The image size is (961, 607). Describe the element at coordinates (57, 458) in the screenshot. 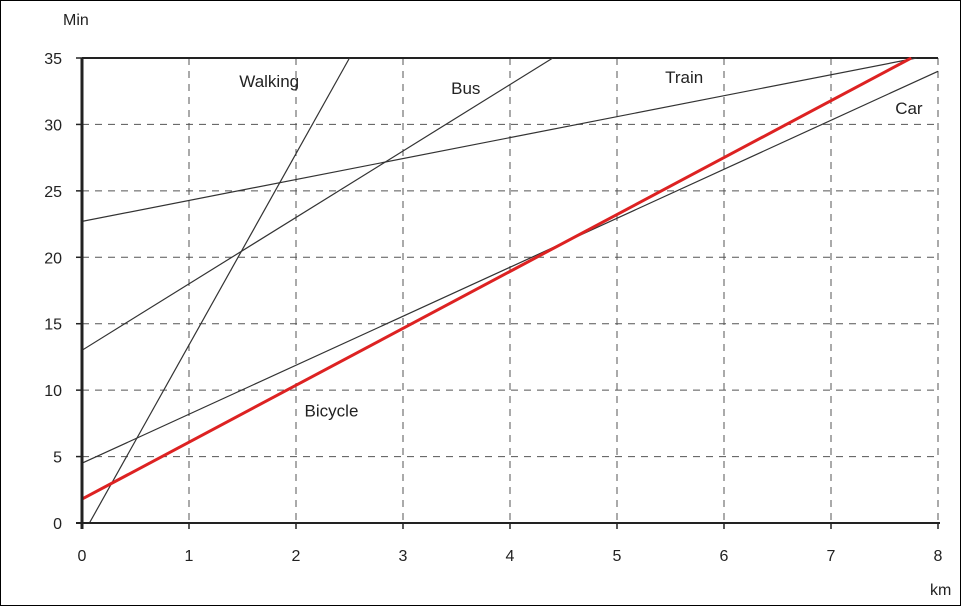

I see `y-tick-label: 5` at that location.